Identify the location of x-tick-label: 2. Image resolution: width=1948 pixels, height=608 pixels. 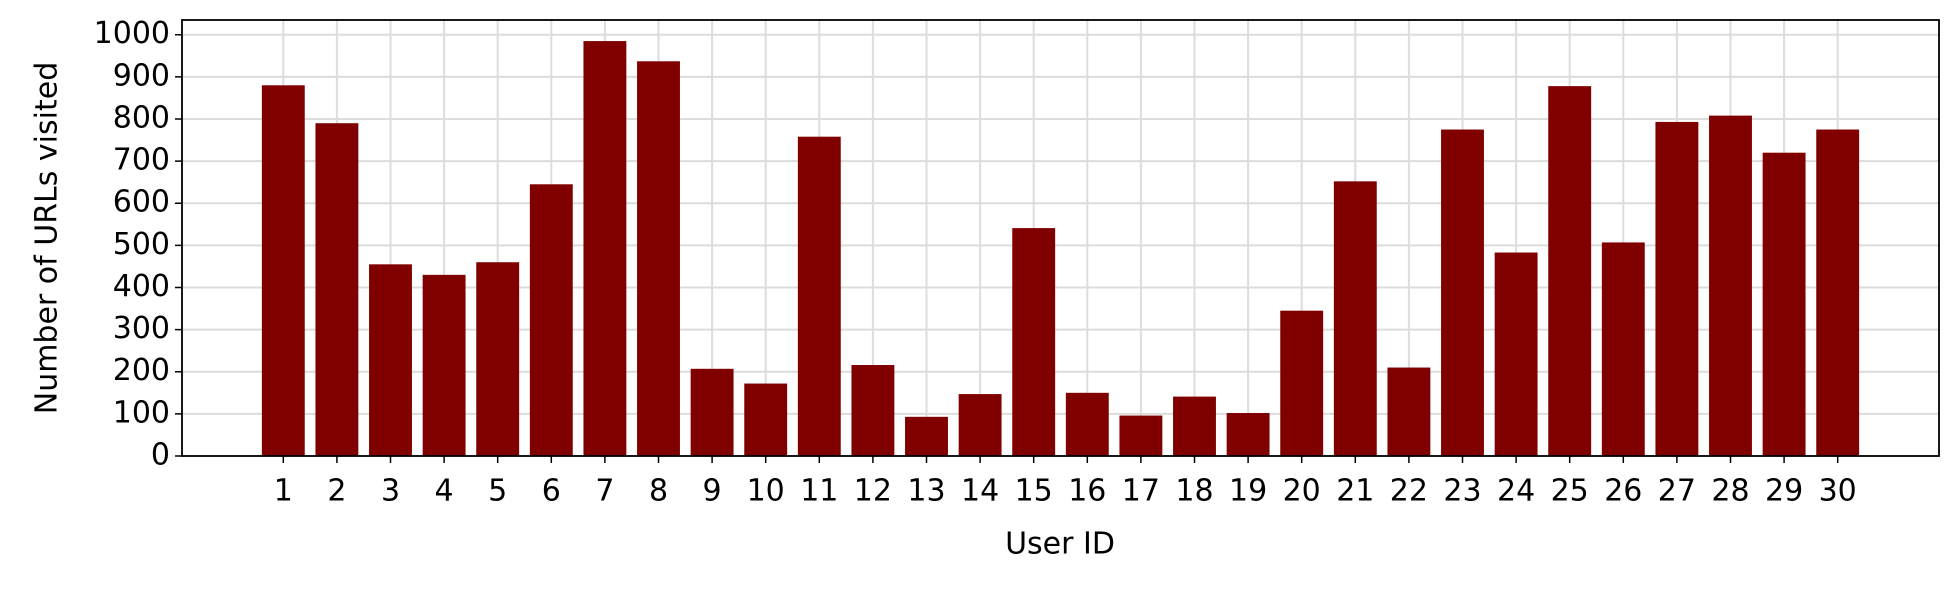
(336, 491).